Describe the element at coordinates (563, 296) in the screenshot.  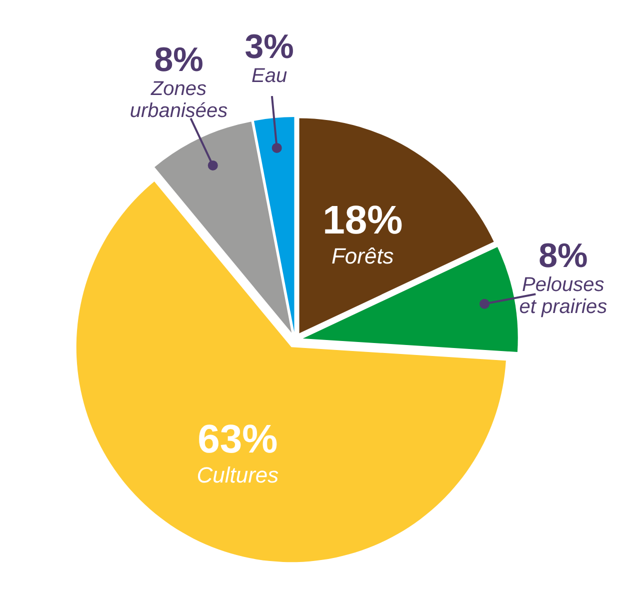
I see `slice-label: Pelouses et prairies` at that location.